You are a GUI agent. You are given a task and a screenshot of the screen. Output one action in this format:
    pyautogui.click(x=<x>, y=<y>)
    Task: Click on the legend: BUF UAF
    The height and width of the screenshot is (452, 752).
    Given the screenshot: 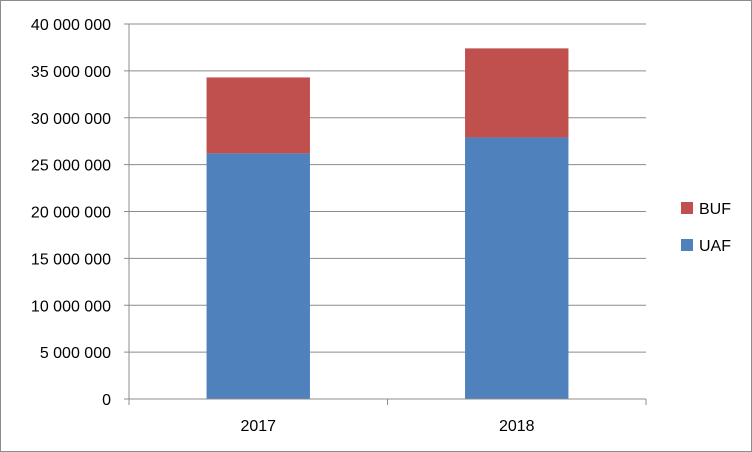 What is the action you would take?
    pyautogui.click(x=706, y=228)
    